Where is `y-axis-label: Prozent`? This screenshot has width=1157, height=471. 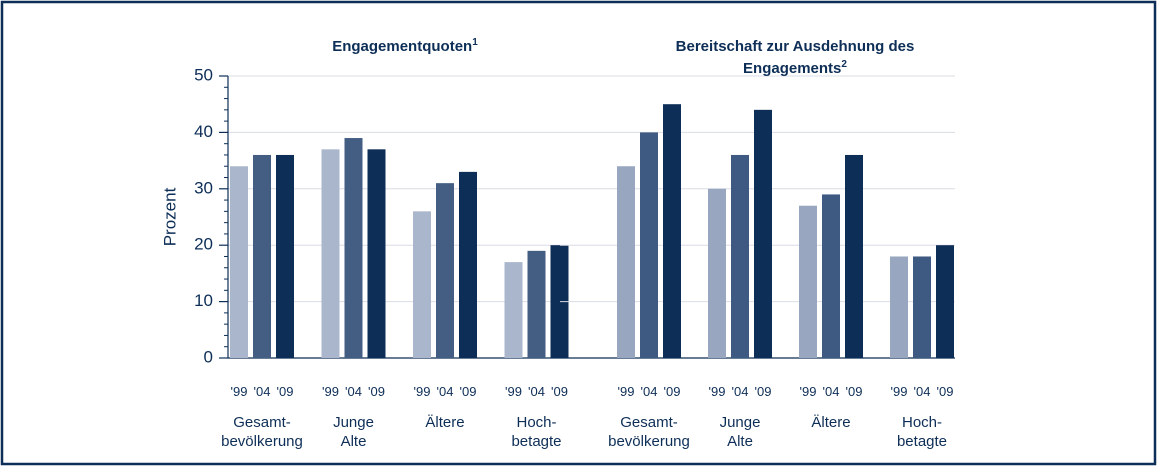 y-axis-label: Prozent is located at coordinates (169, 216).